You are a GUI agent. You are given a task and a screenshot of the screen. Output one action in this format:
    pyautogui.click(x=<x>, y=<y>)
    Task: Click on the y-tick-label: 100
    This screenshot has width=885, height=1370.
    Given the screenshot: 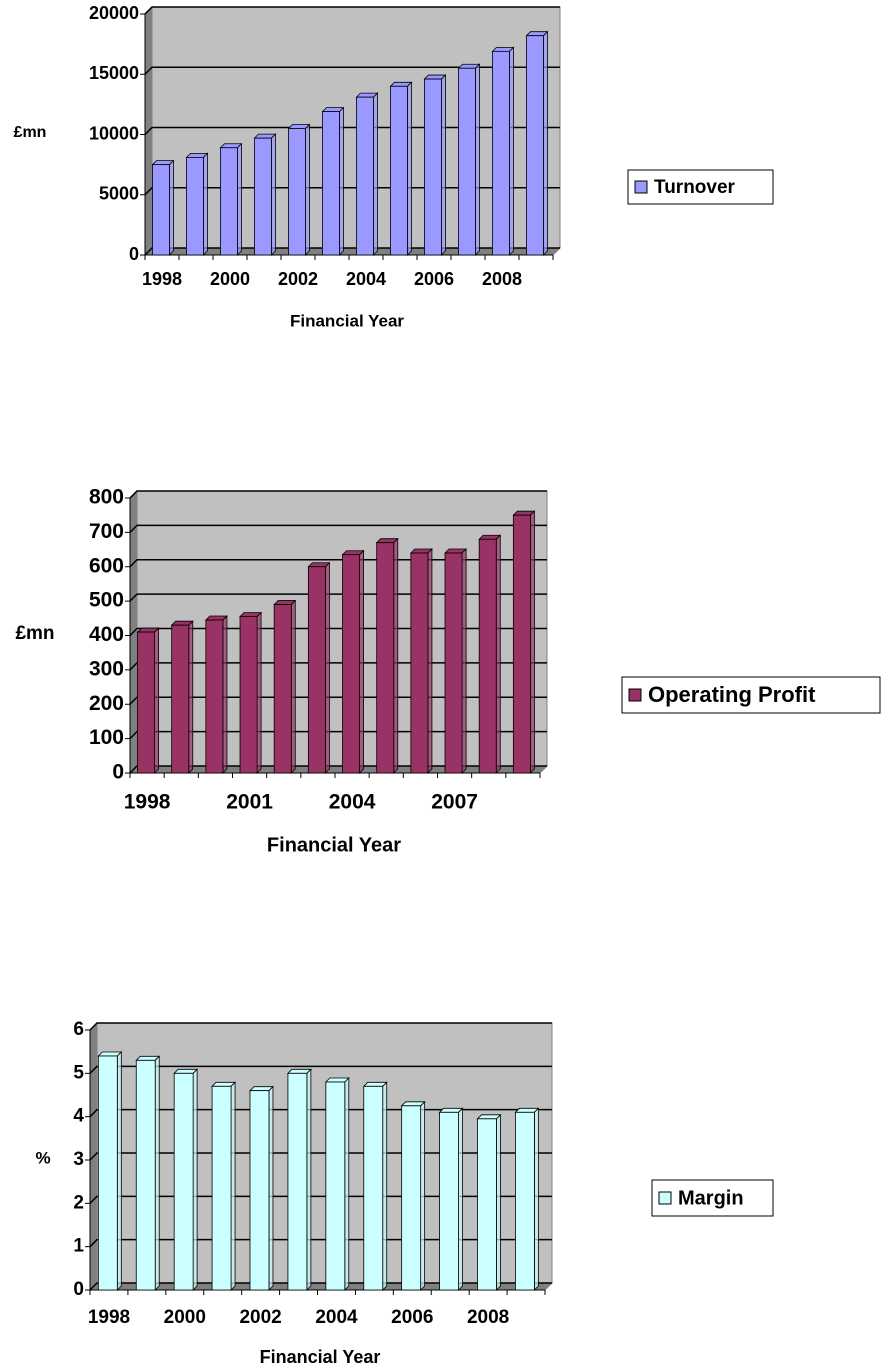 What is the action you would take?
    pyautogui.click(x=106, y=737)
    